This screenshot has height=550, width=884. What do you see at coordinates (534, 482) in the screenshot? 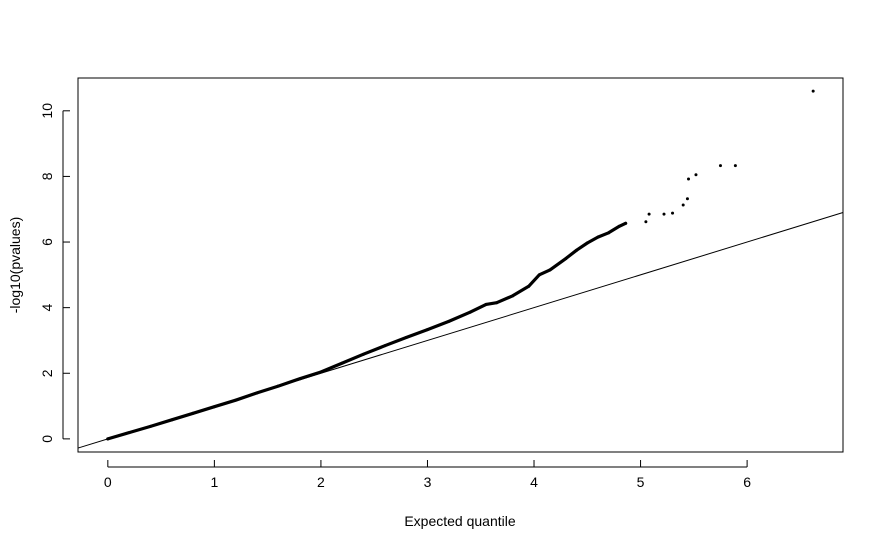
I see `x-tick-label: 4` at bounding box center [534, 482].